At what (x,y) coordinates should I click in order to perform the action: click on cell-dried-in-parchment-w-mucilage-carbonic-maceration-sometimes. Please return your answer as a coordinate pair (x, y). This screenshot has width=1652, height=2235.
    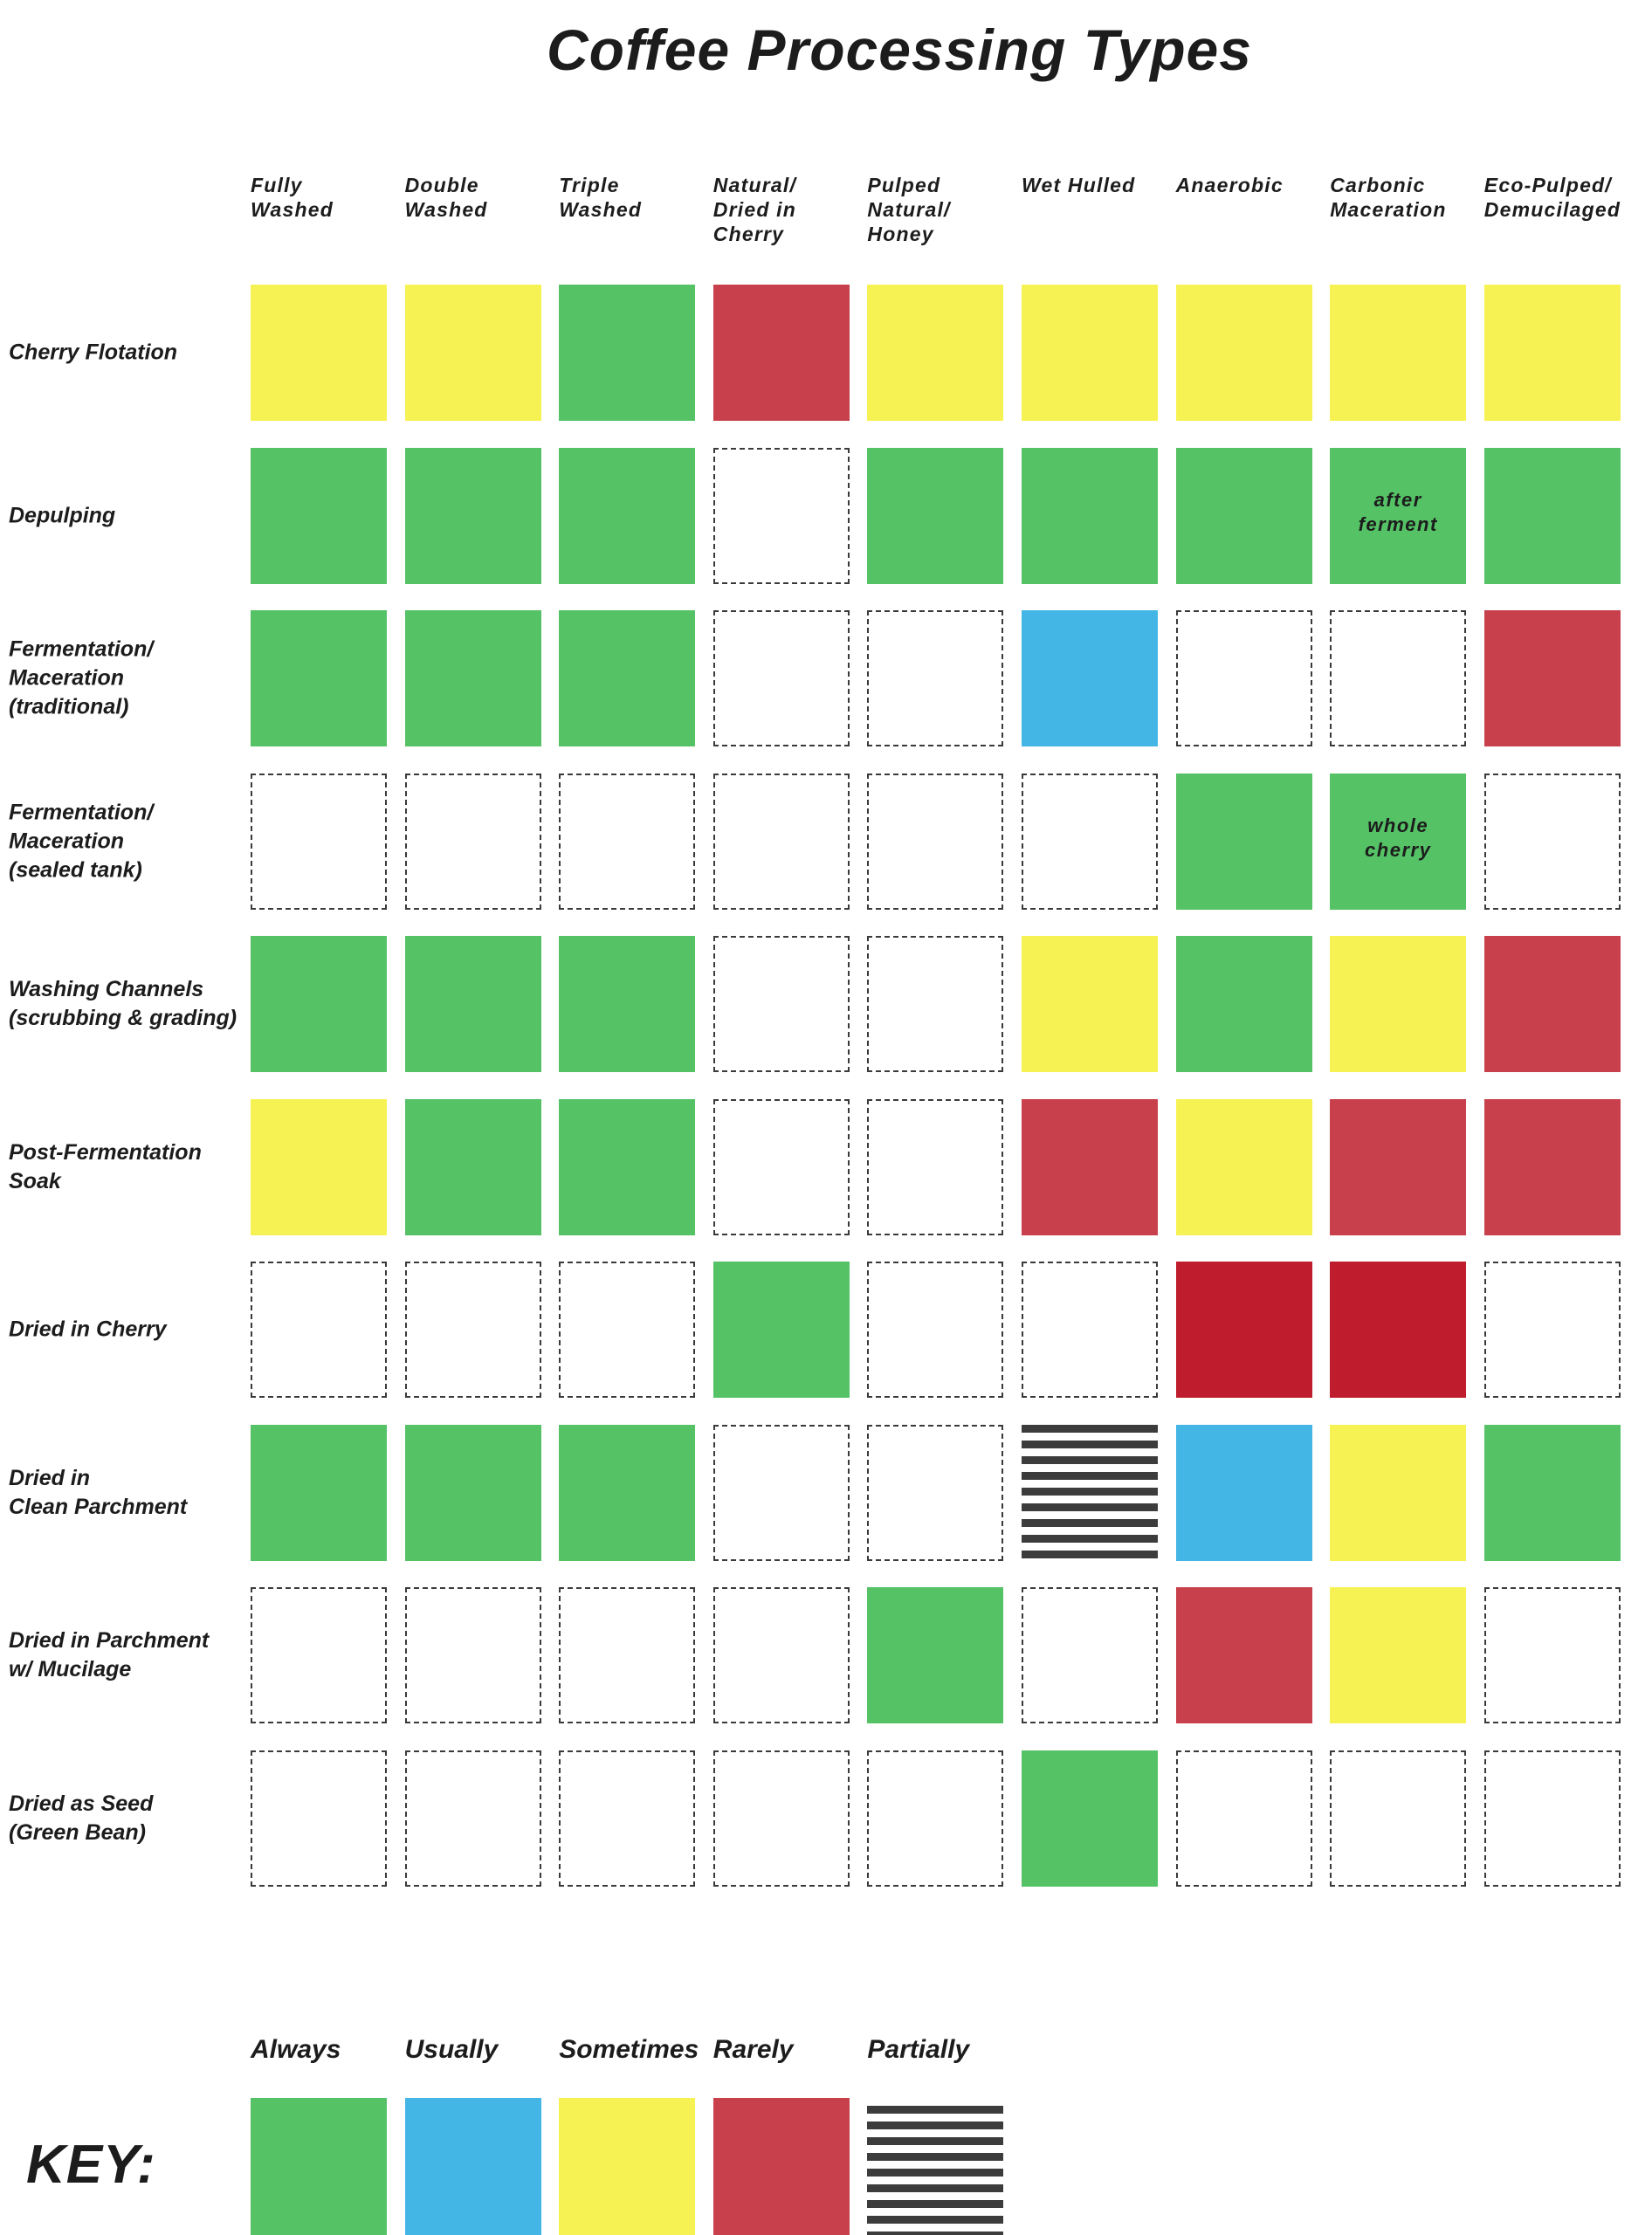
    Looking at the image, I should click on (1398, 1655).